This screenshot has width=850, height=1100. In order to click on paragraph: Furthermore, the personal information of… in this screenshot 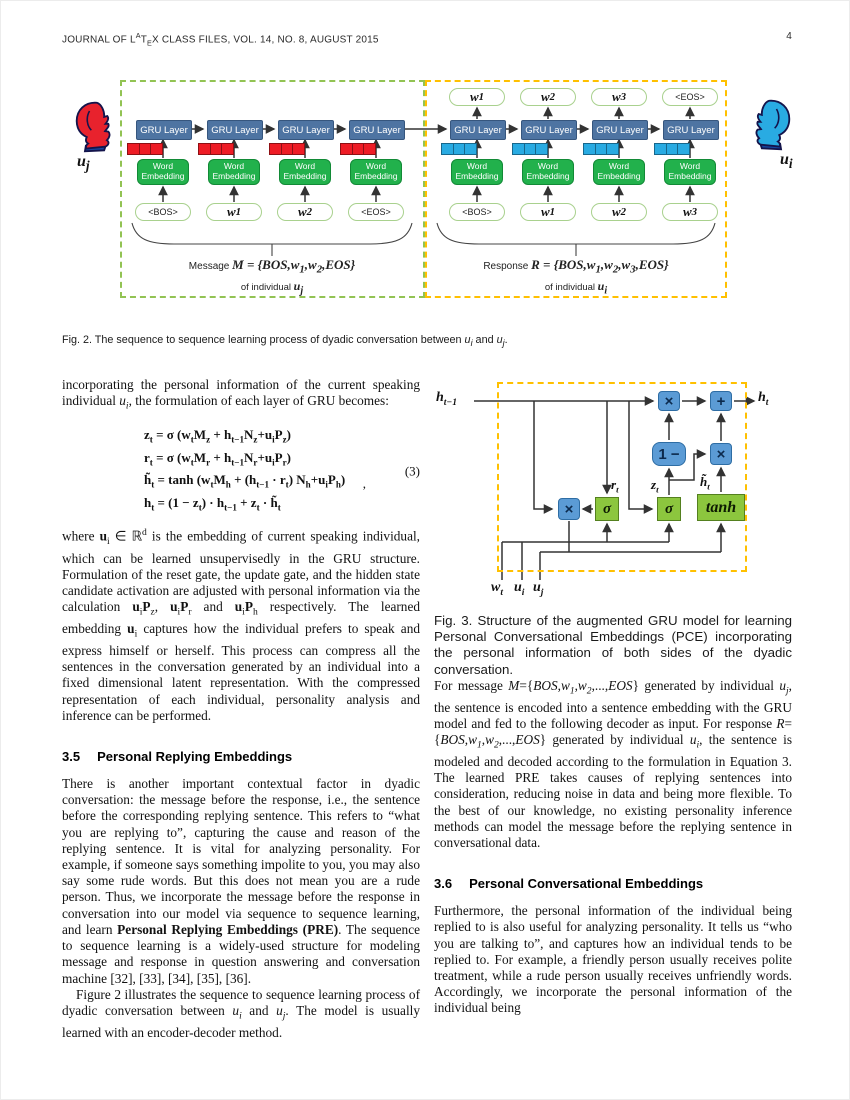, I will do `click(613, 959)`.